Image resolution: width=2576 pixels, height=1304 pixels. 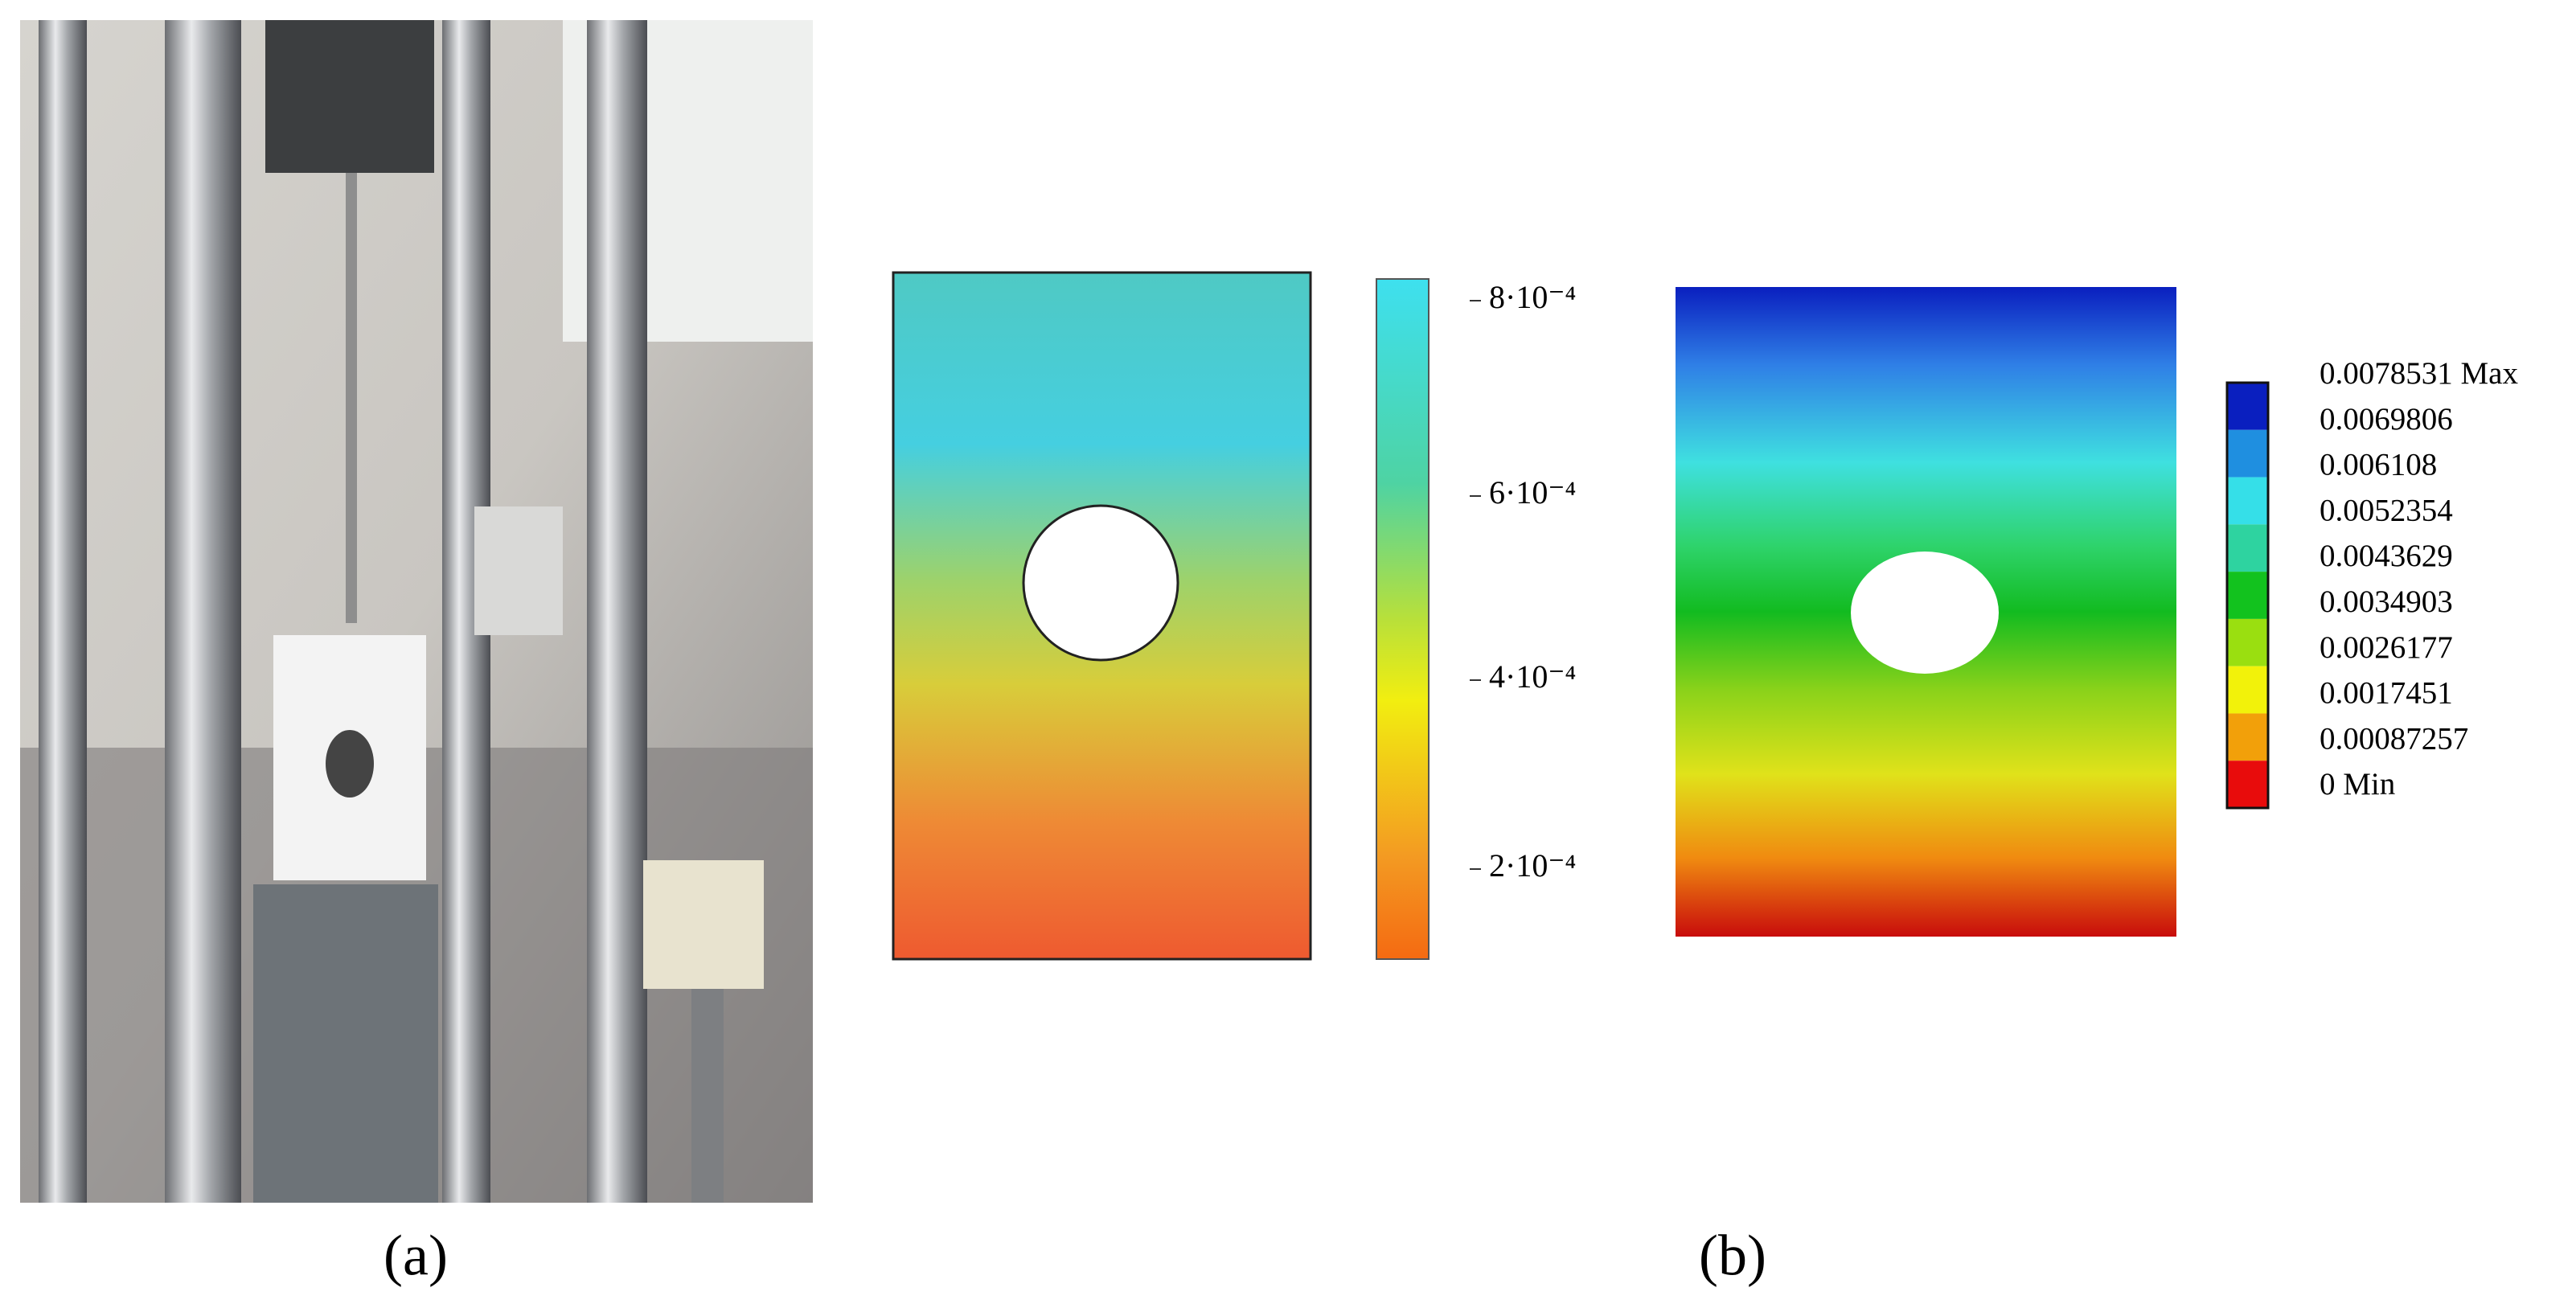 What do you see at coordinates (2386, 647) in the screenshot?
I see `legend-label: 0.0026177` at bounding box center [2386, 647].